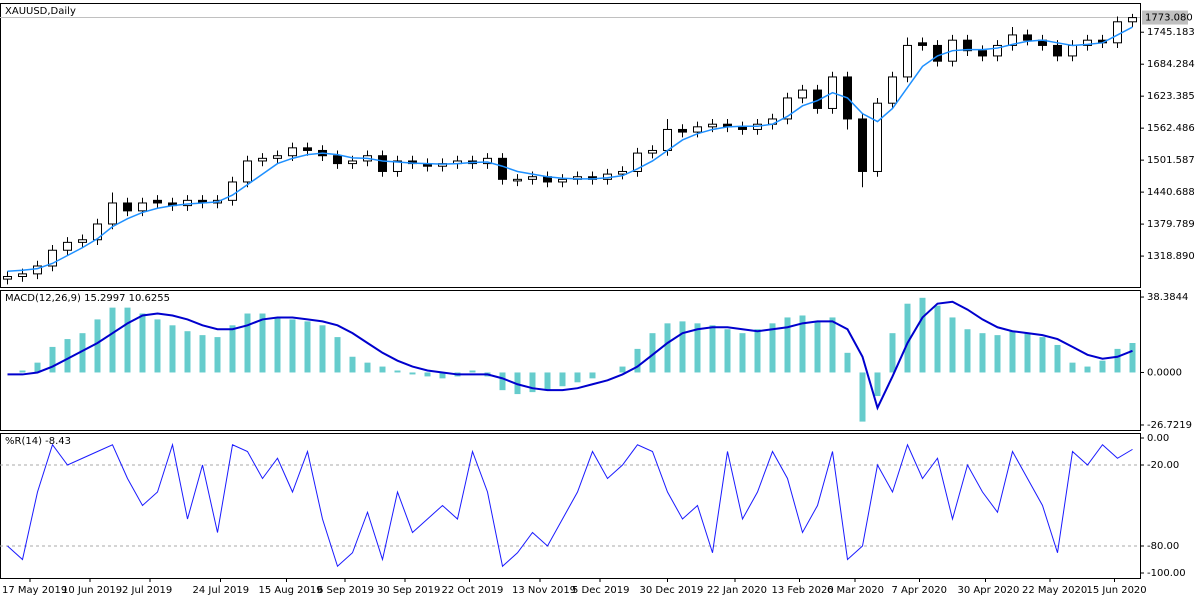  Describe the element at coordinates (1169, 425) in the screenshot. I see `y-tick-label: -26.7219` at that location.